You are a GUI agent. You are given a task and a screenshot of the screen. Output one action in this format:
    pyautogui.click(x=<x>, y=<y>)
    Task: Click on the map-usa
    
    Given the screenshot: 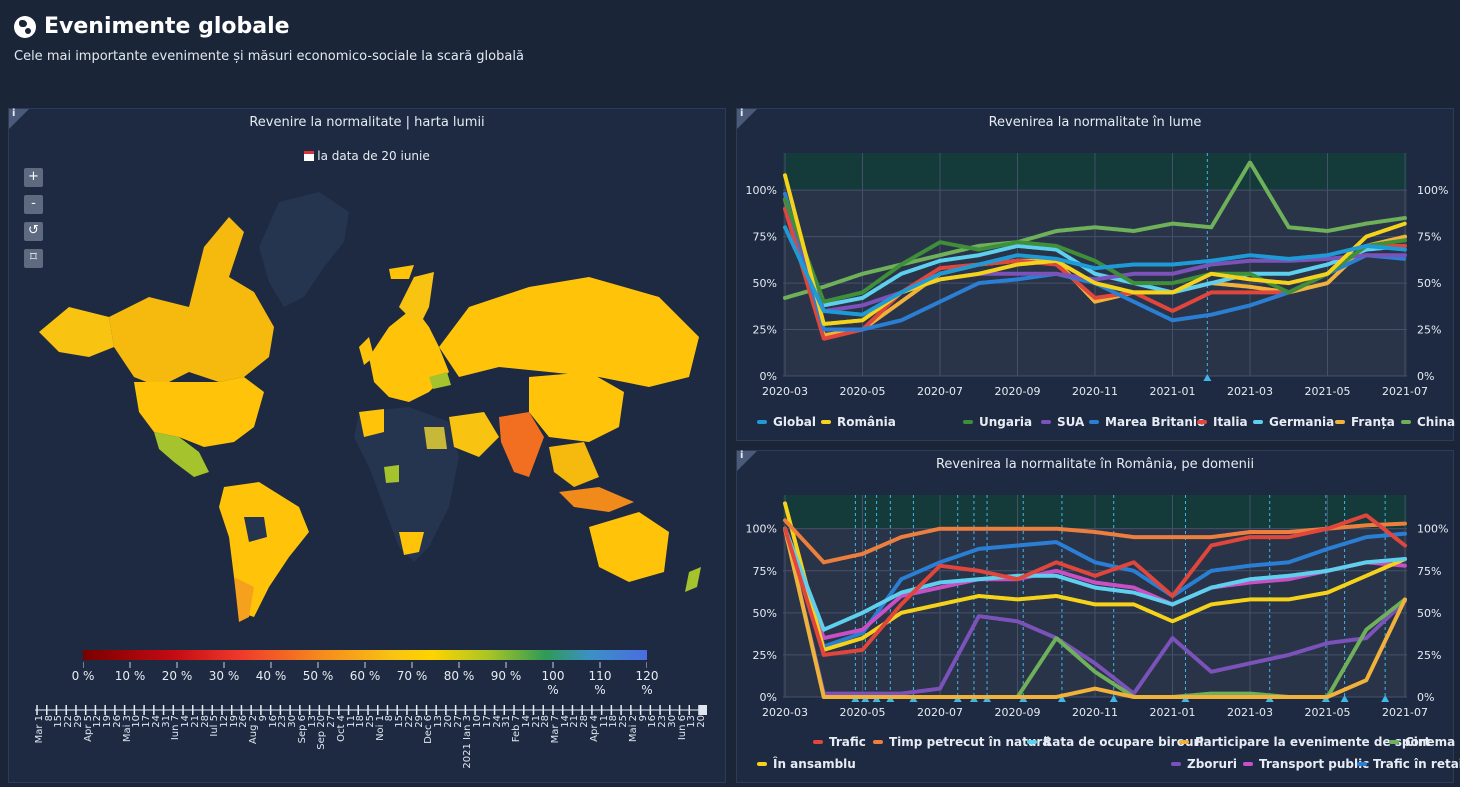 What is the action you would take?
    pyautogui.click(x=199, y=412)
    